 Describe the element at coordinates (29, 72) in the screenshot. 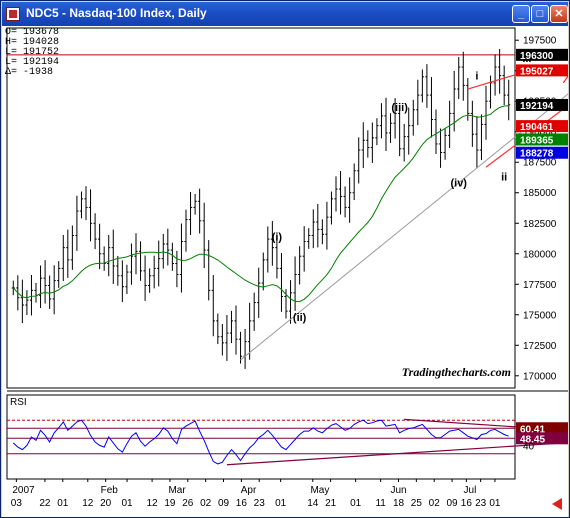

I see `ohlc-change: Δ= -1938` at that location.